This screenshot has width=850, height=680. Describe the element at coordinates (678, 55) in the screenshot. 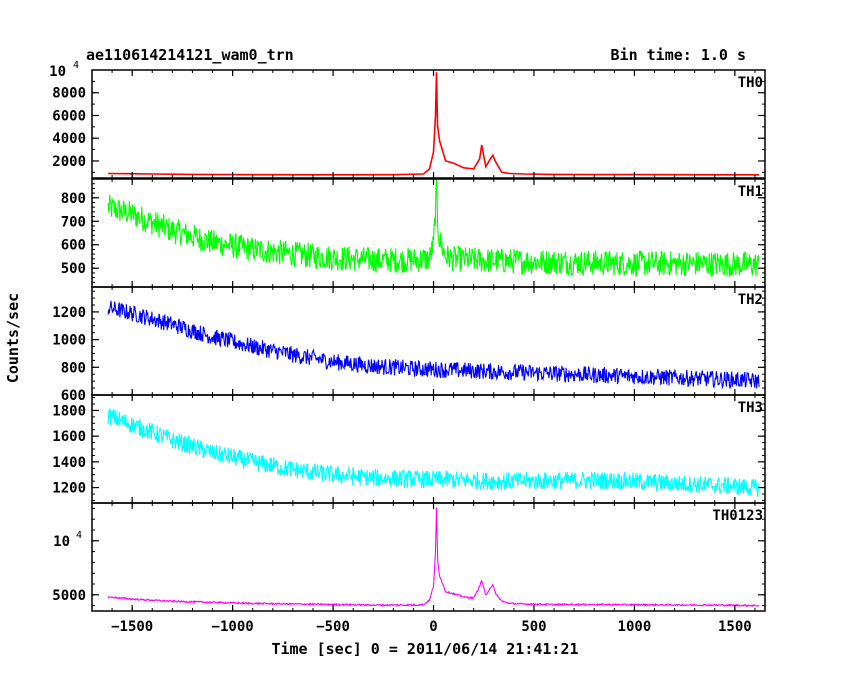

I see `chart-title-right: Bin time: 1.0 s` at that location.